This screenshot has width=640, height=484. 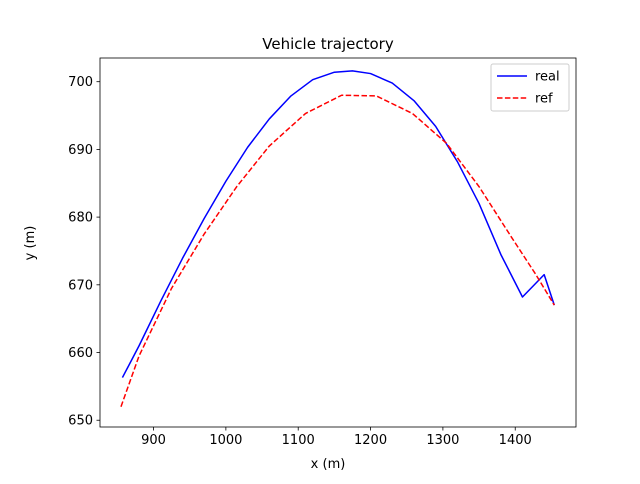 What do you see at coordinates (530, 87) in the screenshot?
I see `legend: real ref` at bounding box center [530, 87].